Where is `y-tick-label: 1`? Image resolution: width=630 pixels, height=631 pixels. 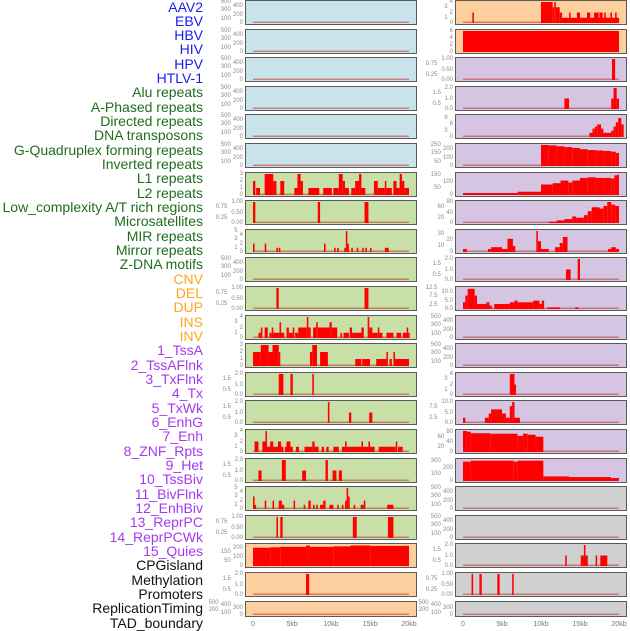
y-tick-label: 1 is located at coordinates (241, 188).